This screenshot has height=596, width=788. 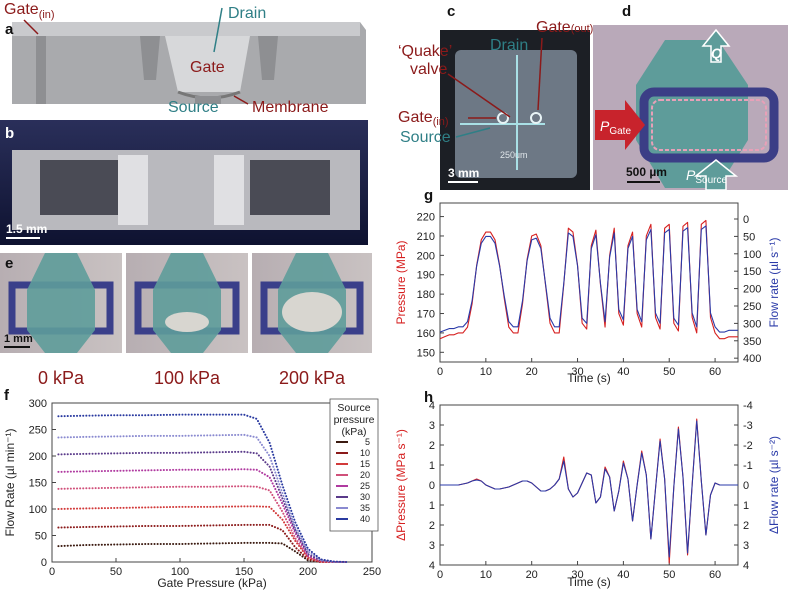 What do you see at coordinates (748, 406) in the screenshot?
I see `y2-tick-label: -4` at bounding box center [748, 406].